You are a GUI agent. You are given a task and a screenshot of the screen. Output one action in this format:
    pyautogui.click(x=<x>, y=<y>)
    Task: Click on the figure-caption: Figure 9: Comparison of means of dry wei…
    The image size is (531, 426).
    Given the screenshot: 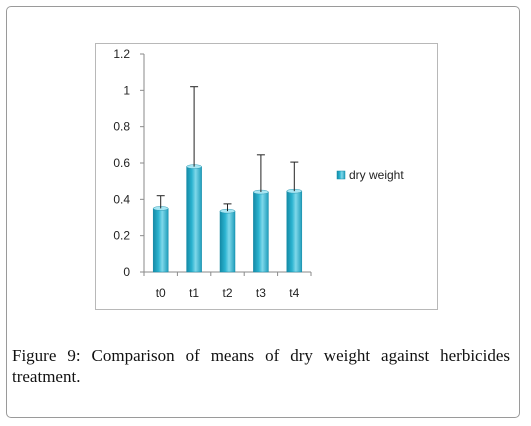 What is the action you would take?
    pyautogui.click(x=261, y=366)
    